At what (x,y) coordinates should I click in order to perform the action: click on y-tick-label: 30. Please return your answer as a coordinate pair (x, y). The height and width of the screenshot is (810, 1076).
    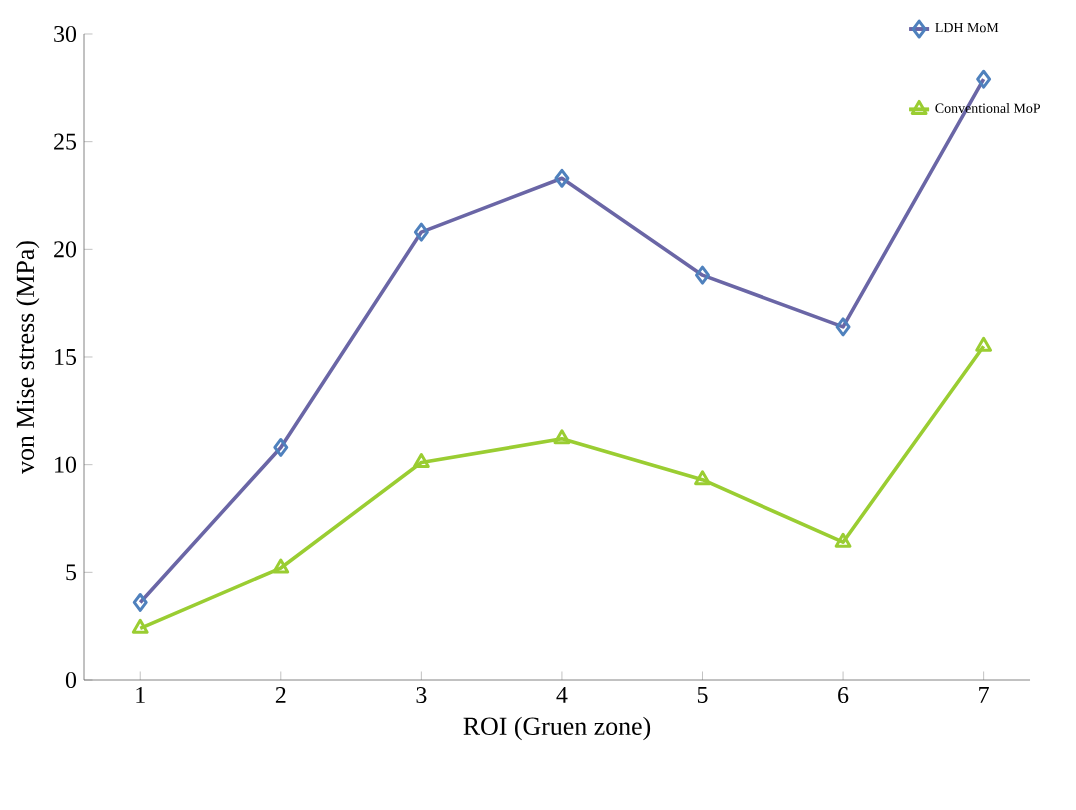
    Looking at the image, I should click on (65, 34).